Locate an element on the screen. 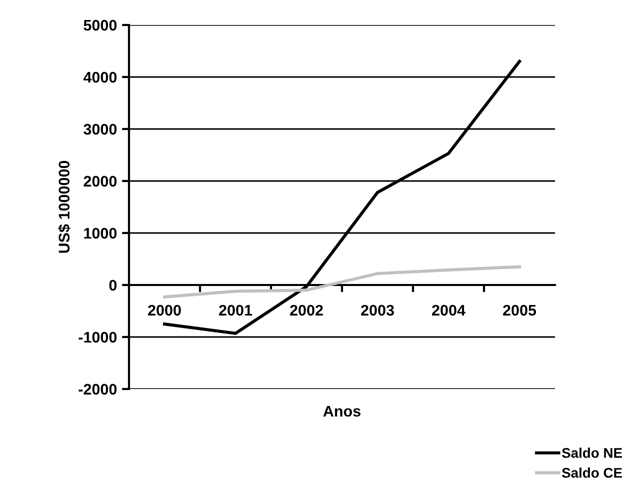 The image size is (635, 493). y-tick-label: 0 is located at coordinates (113, 285).